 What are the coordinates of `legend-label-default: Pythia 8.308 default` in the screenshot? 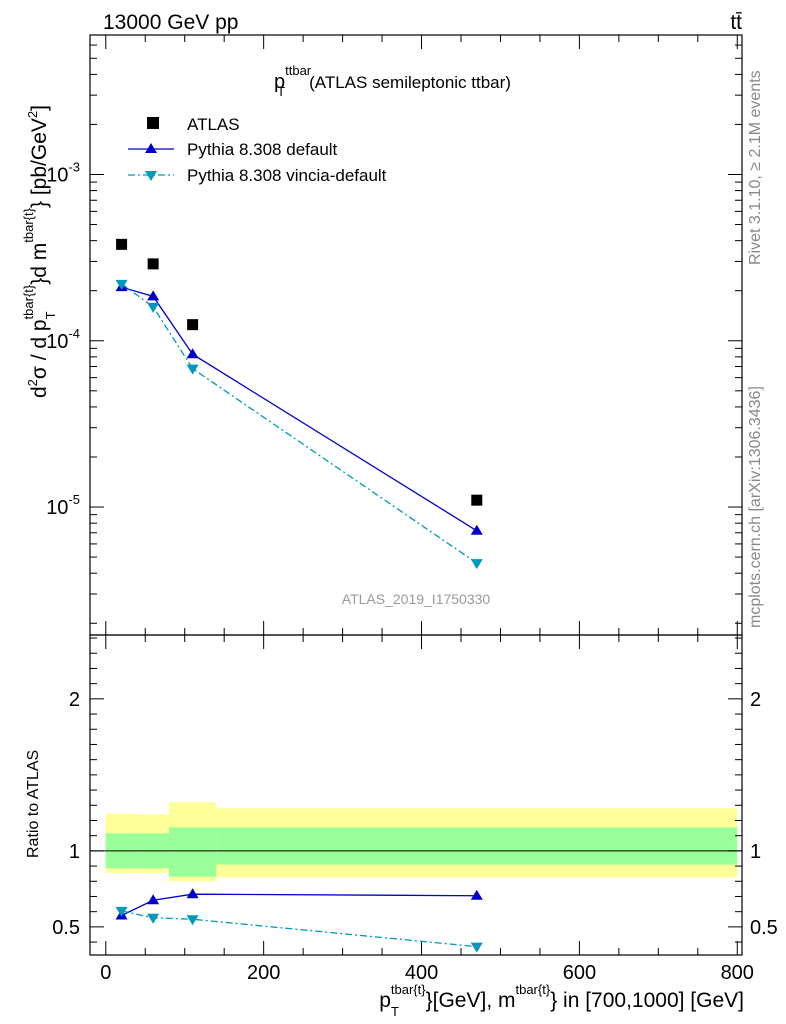 It's located at (262, 149).